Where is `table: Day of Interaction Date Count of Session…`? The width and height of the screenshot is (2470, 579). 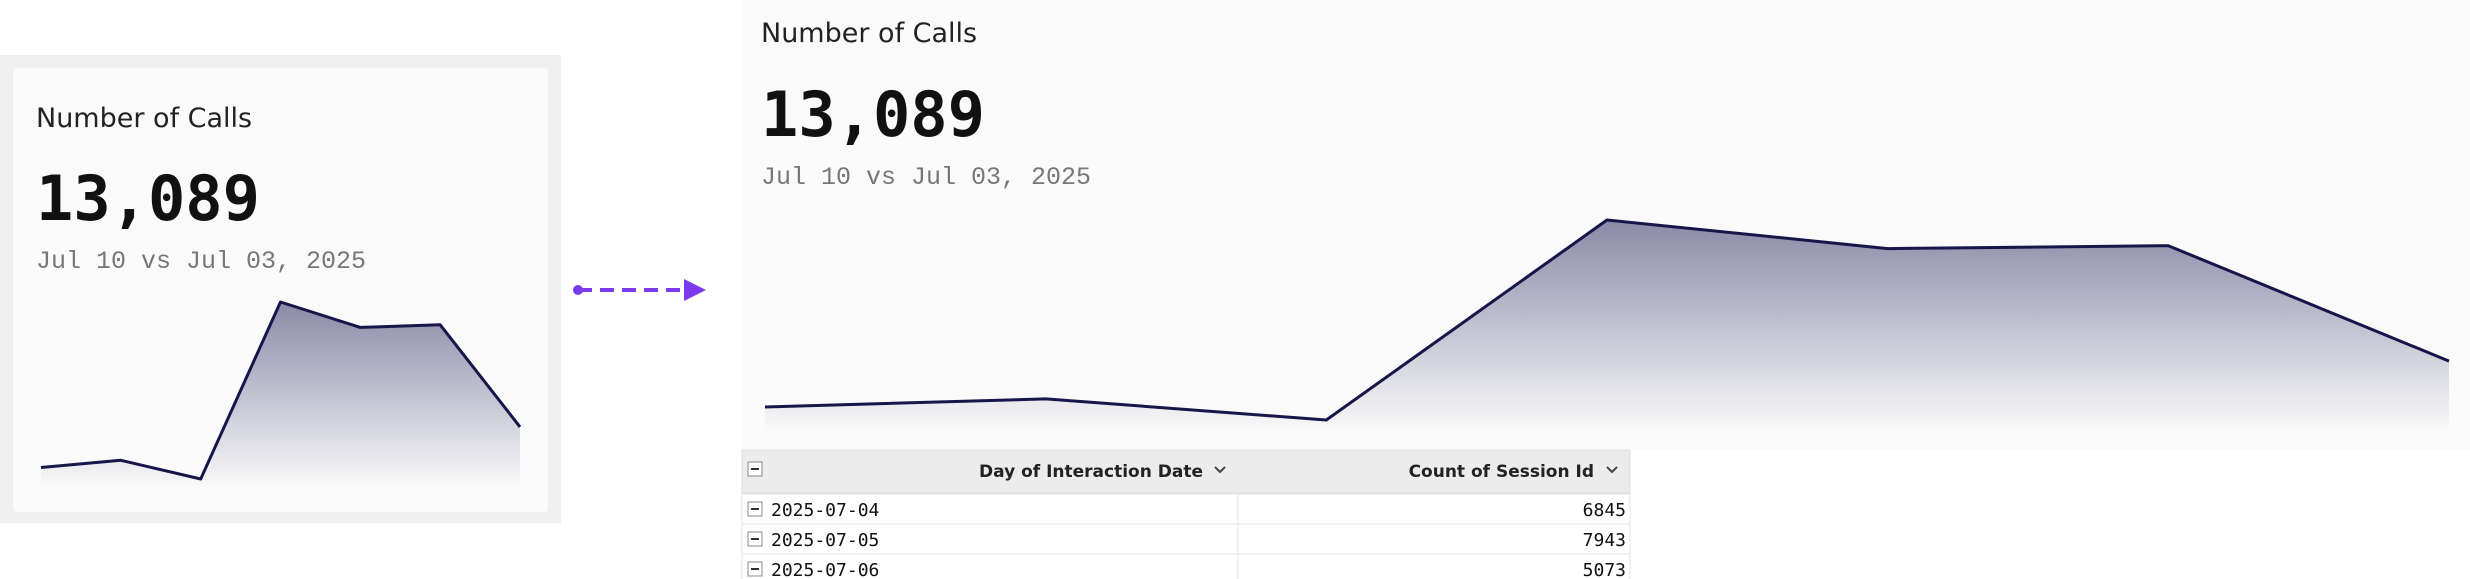
table: Day of Interaction Date Count of Session… is located at coordinates (1186, 471).